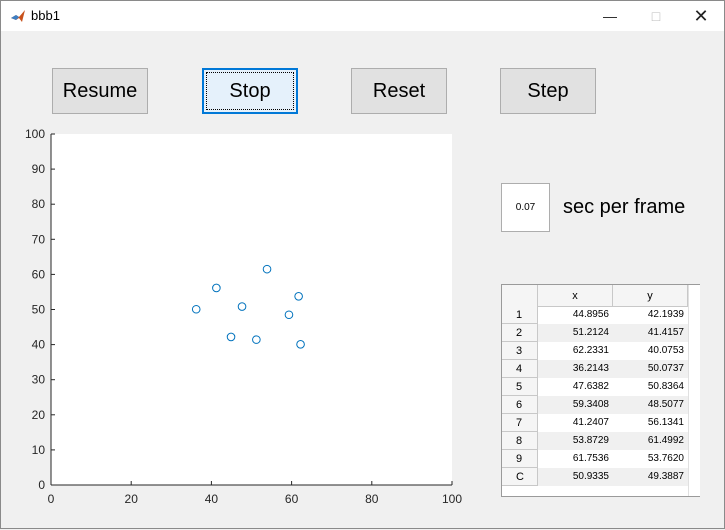  I want to click on x-tick-label: 60, so click(292, 499).